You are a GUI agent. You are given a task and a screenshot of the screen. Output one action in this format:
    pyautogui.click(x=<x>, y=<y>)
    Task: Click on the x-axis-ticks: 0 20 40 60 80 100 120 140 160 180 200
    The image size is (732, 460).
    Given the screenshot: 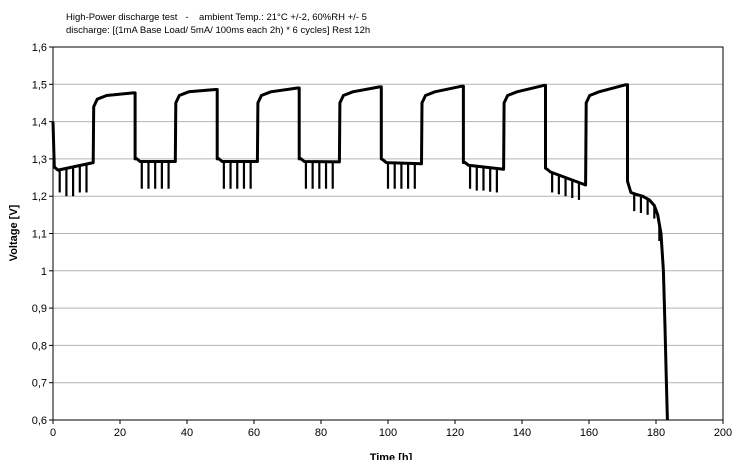 What is the action you would take?
    pyautogui.click(x=391, y=429)
    